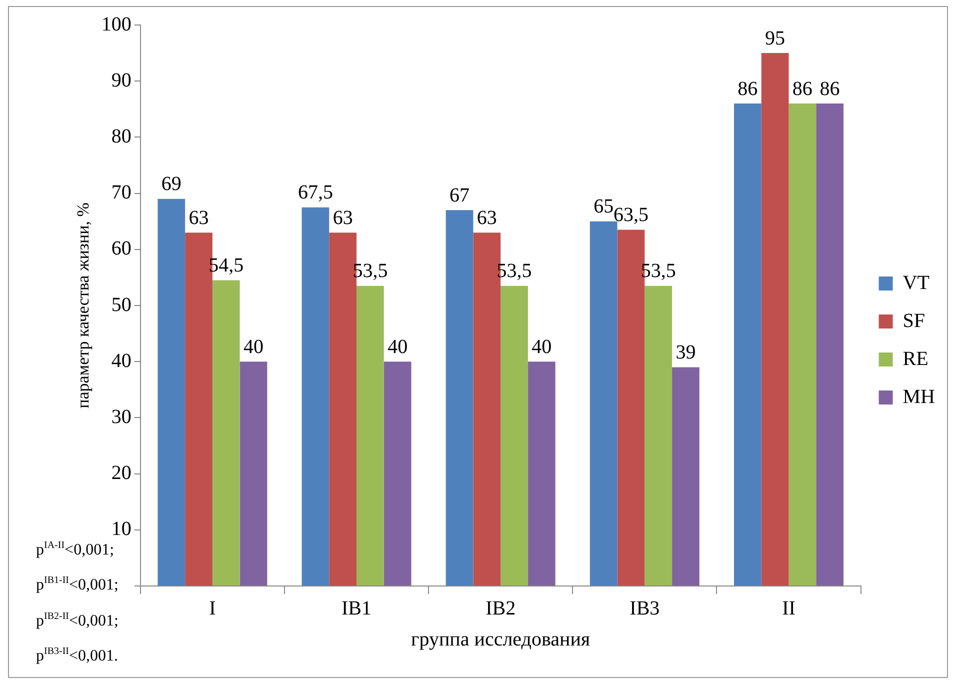 This screenshot has width=957, height=686. Describe the element at coordinates (604, 207) in the screenshot. I see `data-label: 65` at that location.